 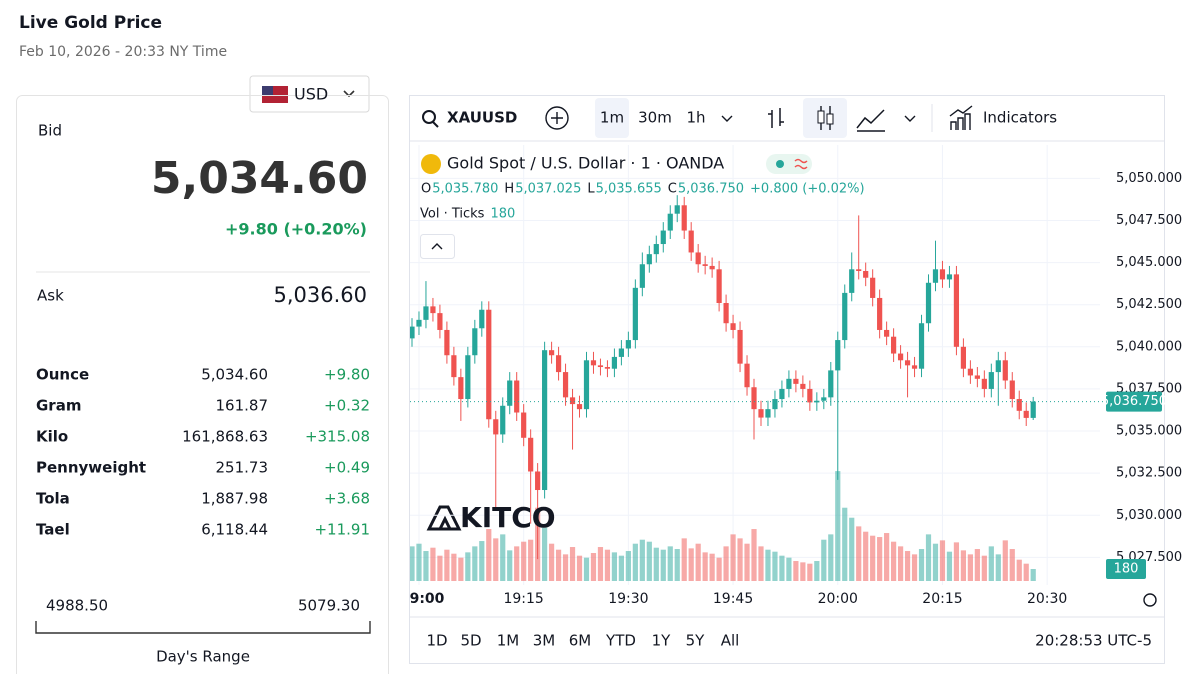 What do you see at coordinates (695, 118) in the screenshot?
I see `interval: 1h` at bounding box center [695, 118].